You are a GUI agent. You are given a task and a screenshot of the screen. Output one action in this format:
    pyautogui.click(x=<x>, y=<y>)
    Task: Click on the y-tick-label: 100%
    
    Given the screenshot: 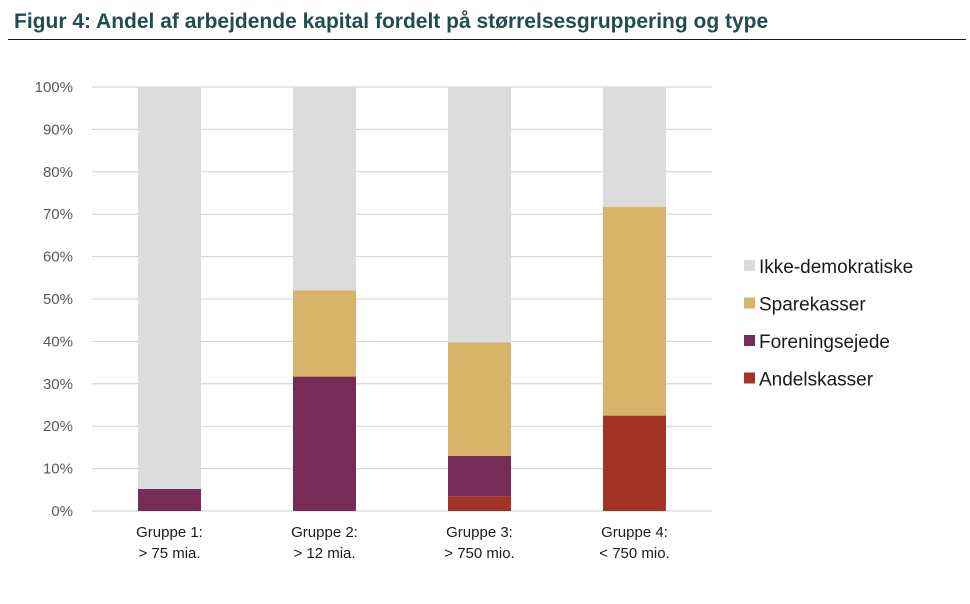 What is the action you would take?
    pyautogui.click(x=54, y=87)
    